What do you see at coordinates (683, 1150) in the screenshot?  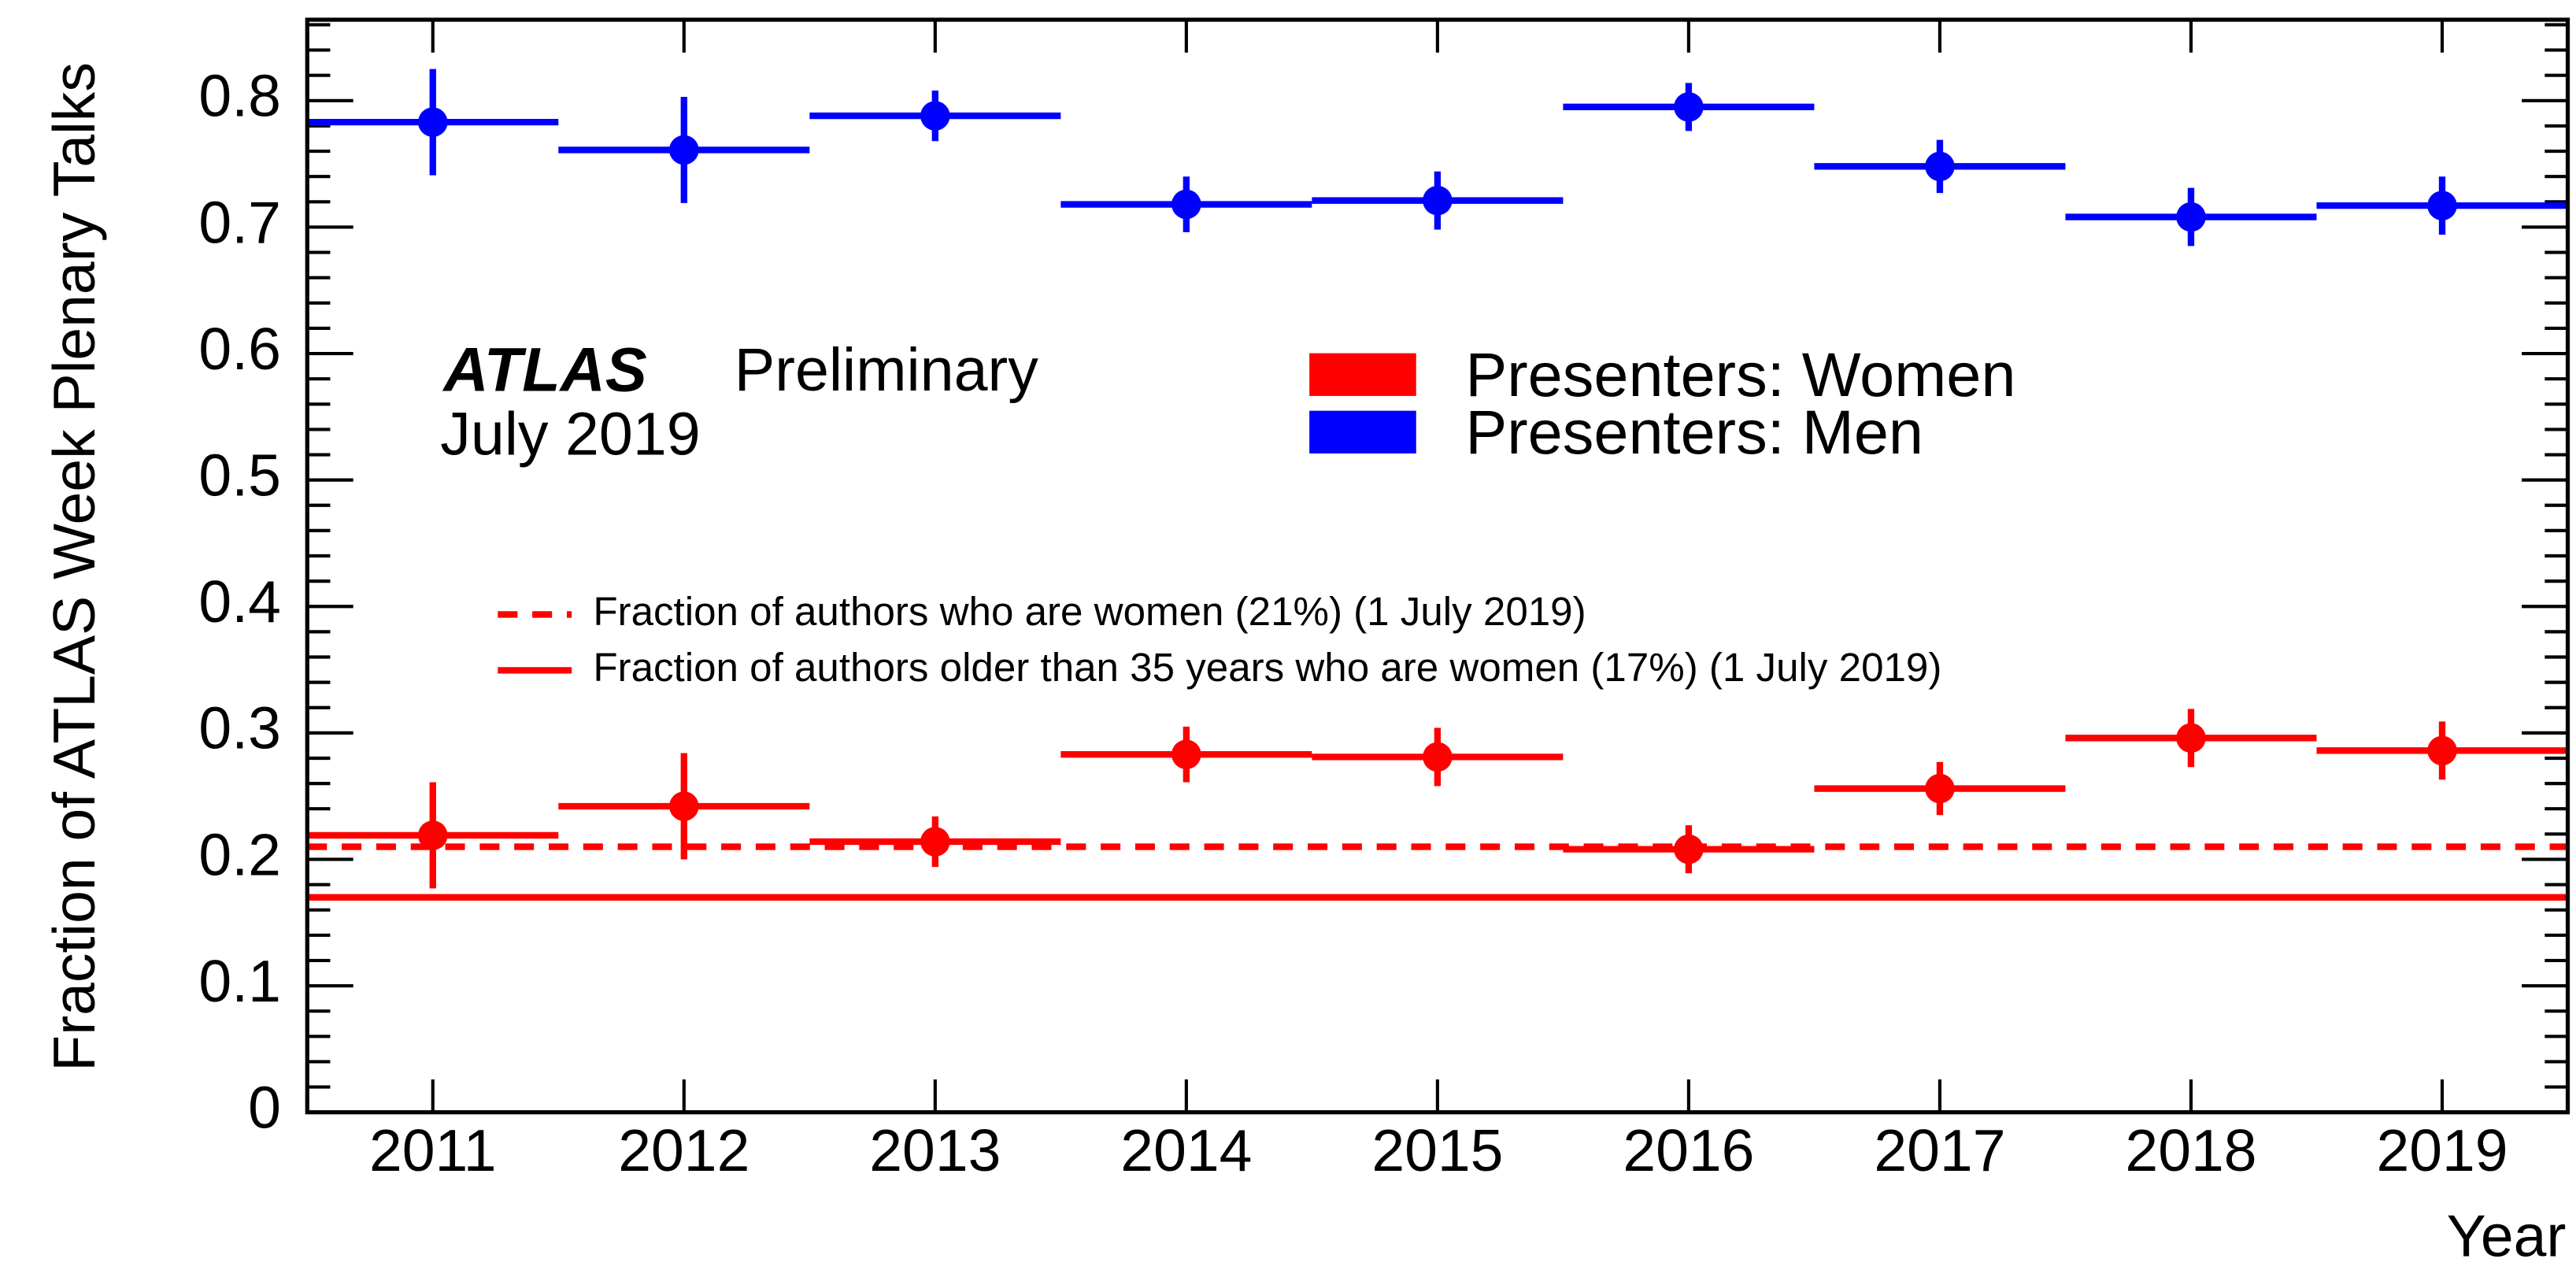 I see `x-tick-label: 2012` at bounding box center [683, 1150].